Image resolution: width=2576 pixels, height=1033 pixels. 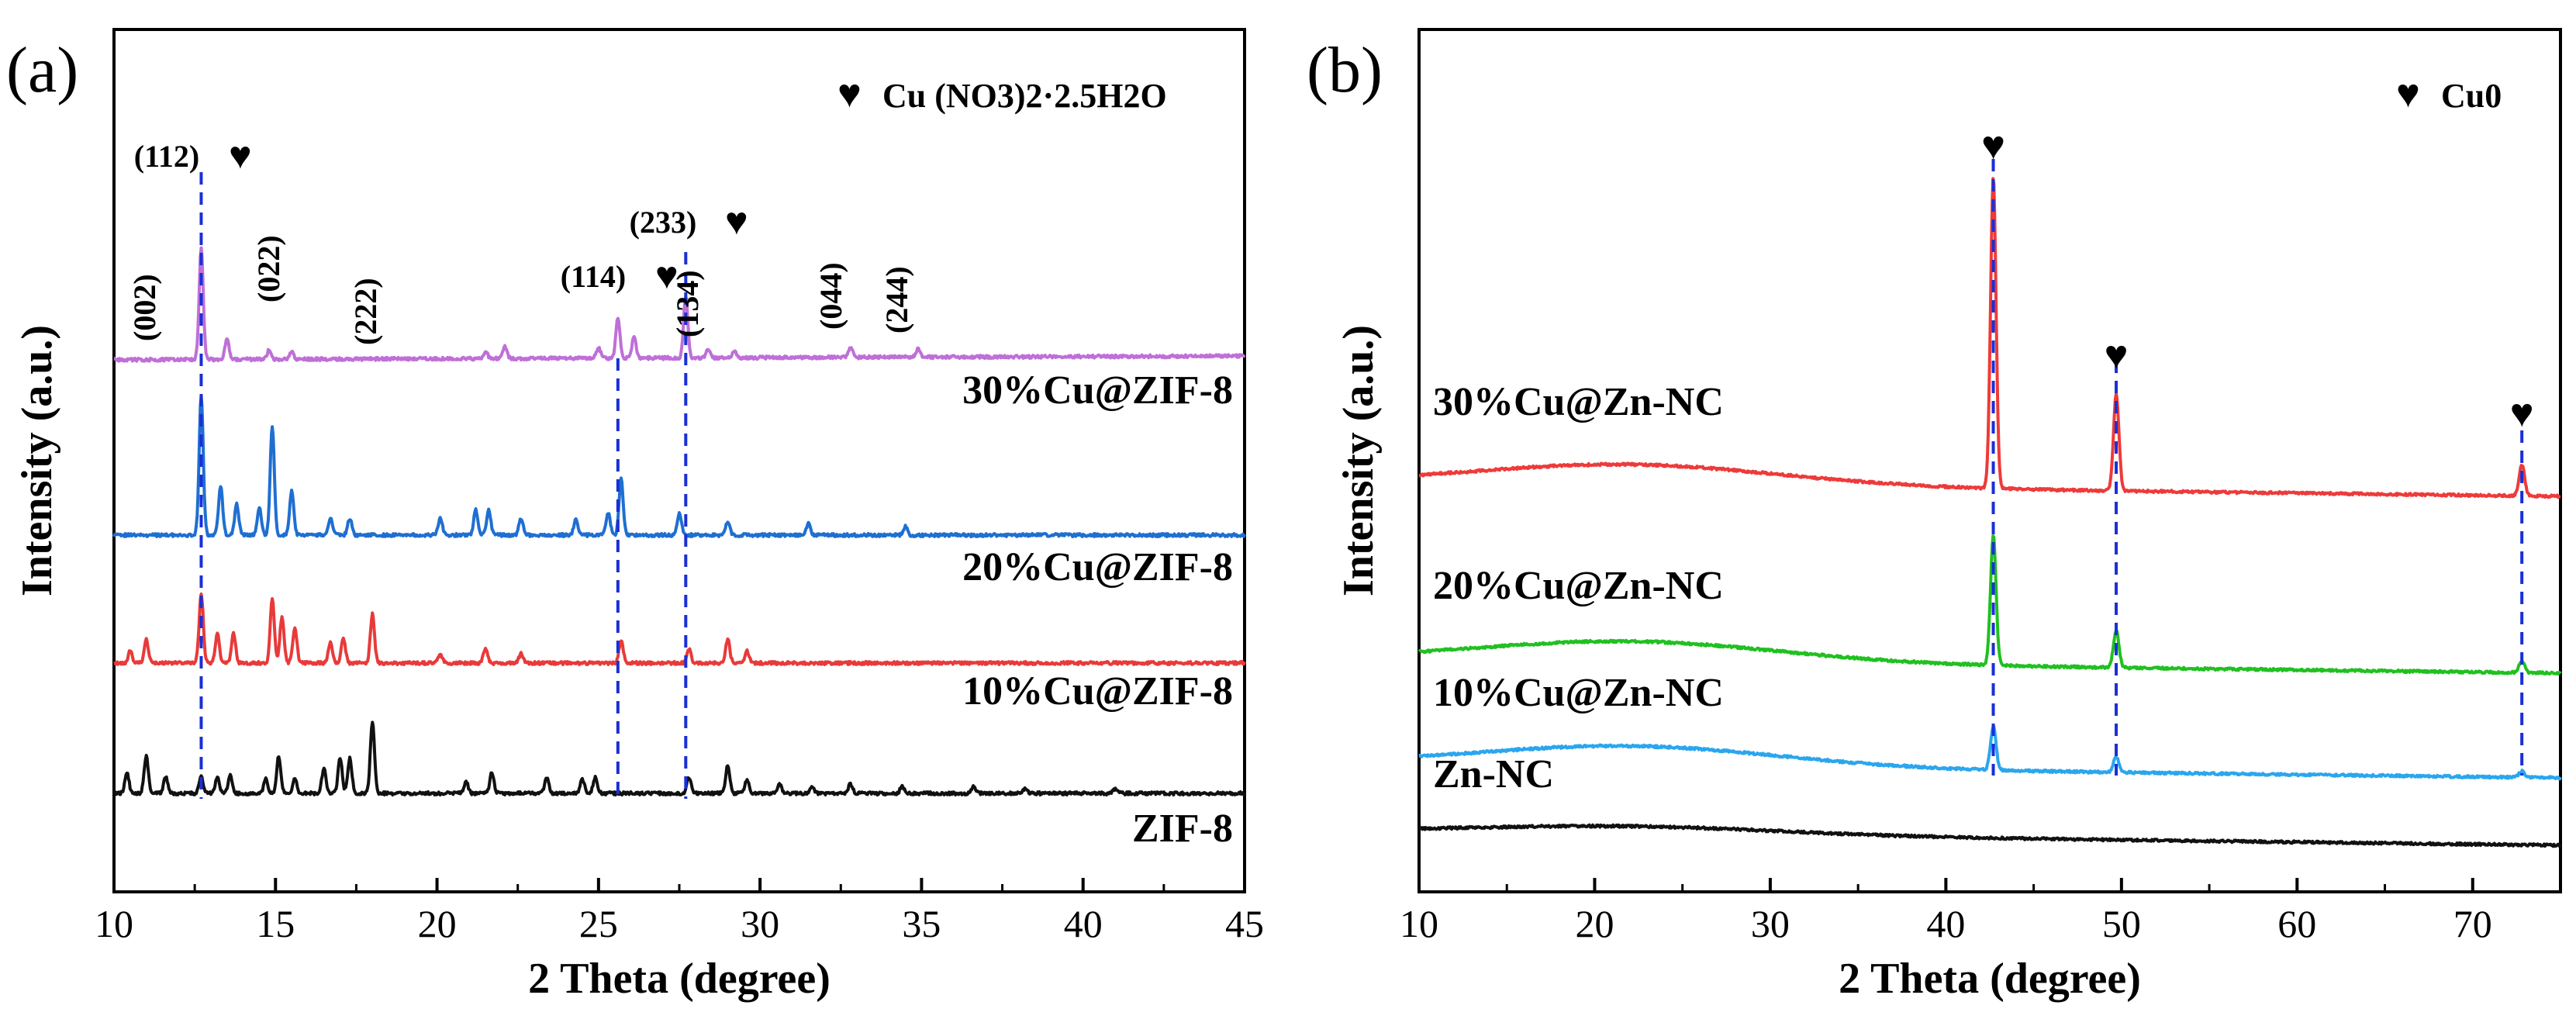 What do you see at coordinates (1493, 774) in the screenshot?
I see `series-label: Zn-NC` at bounding box center [1493, 774].